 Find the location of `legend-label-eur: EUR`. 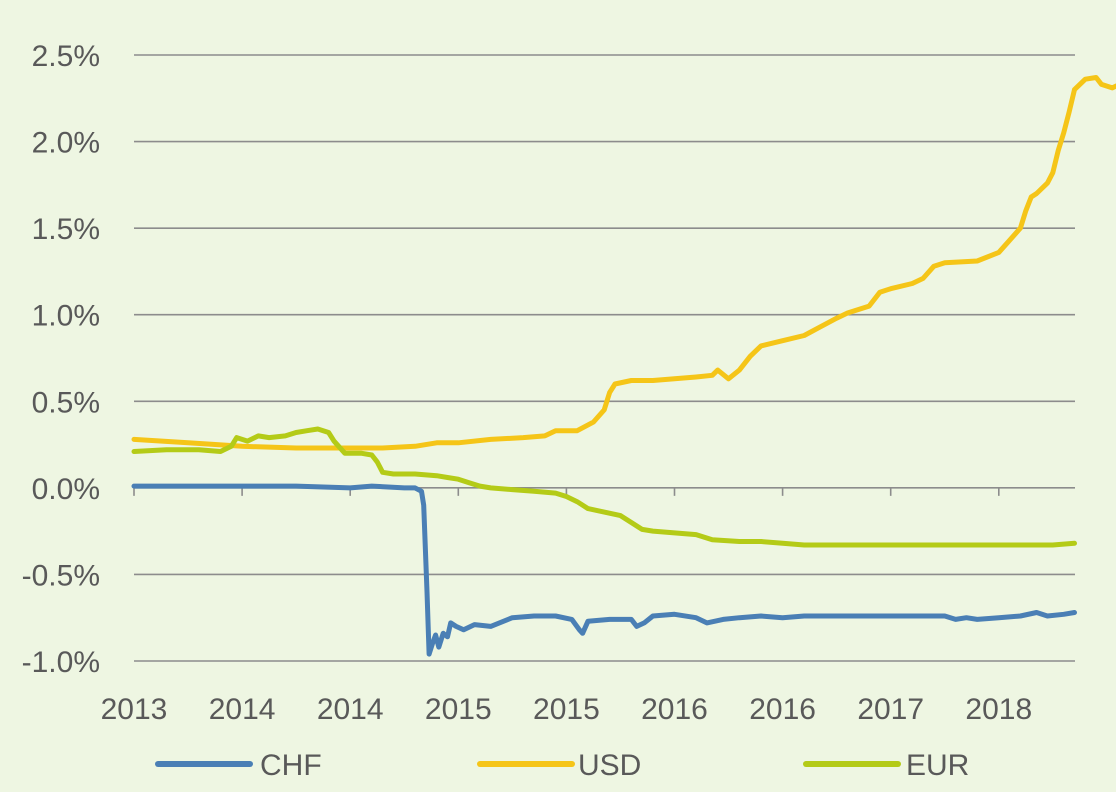

legend-label-eur: EUR is located at coordinates (937, 765).